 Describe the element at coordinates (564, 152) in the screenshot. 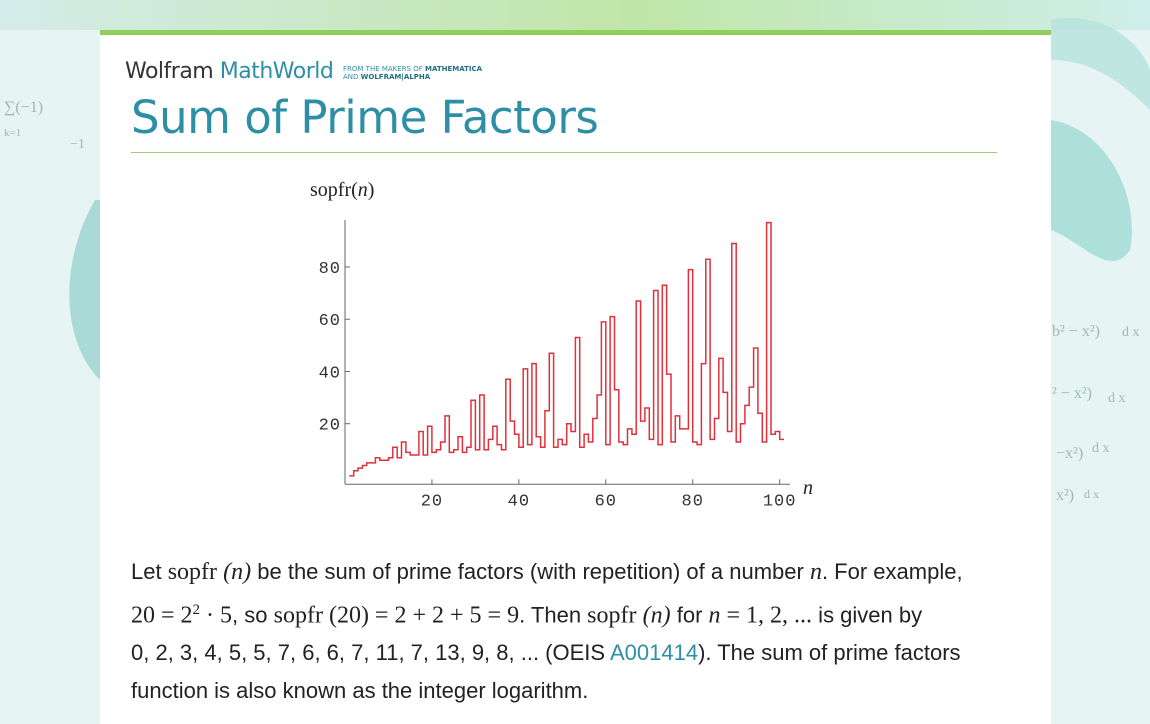

I see `title-divider` at that location.